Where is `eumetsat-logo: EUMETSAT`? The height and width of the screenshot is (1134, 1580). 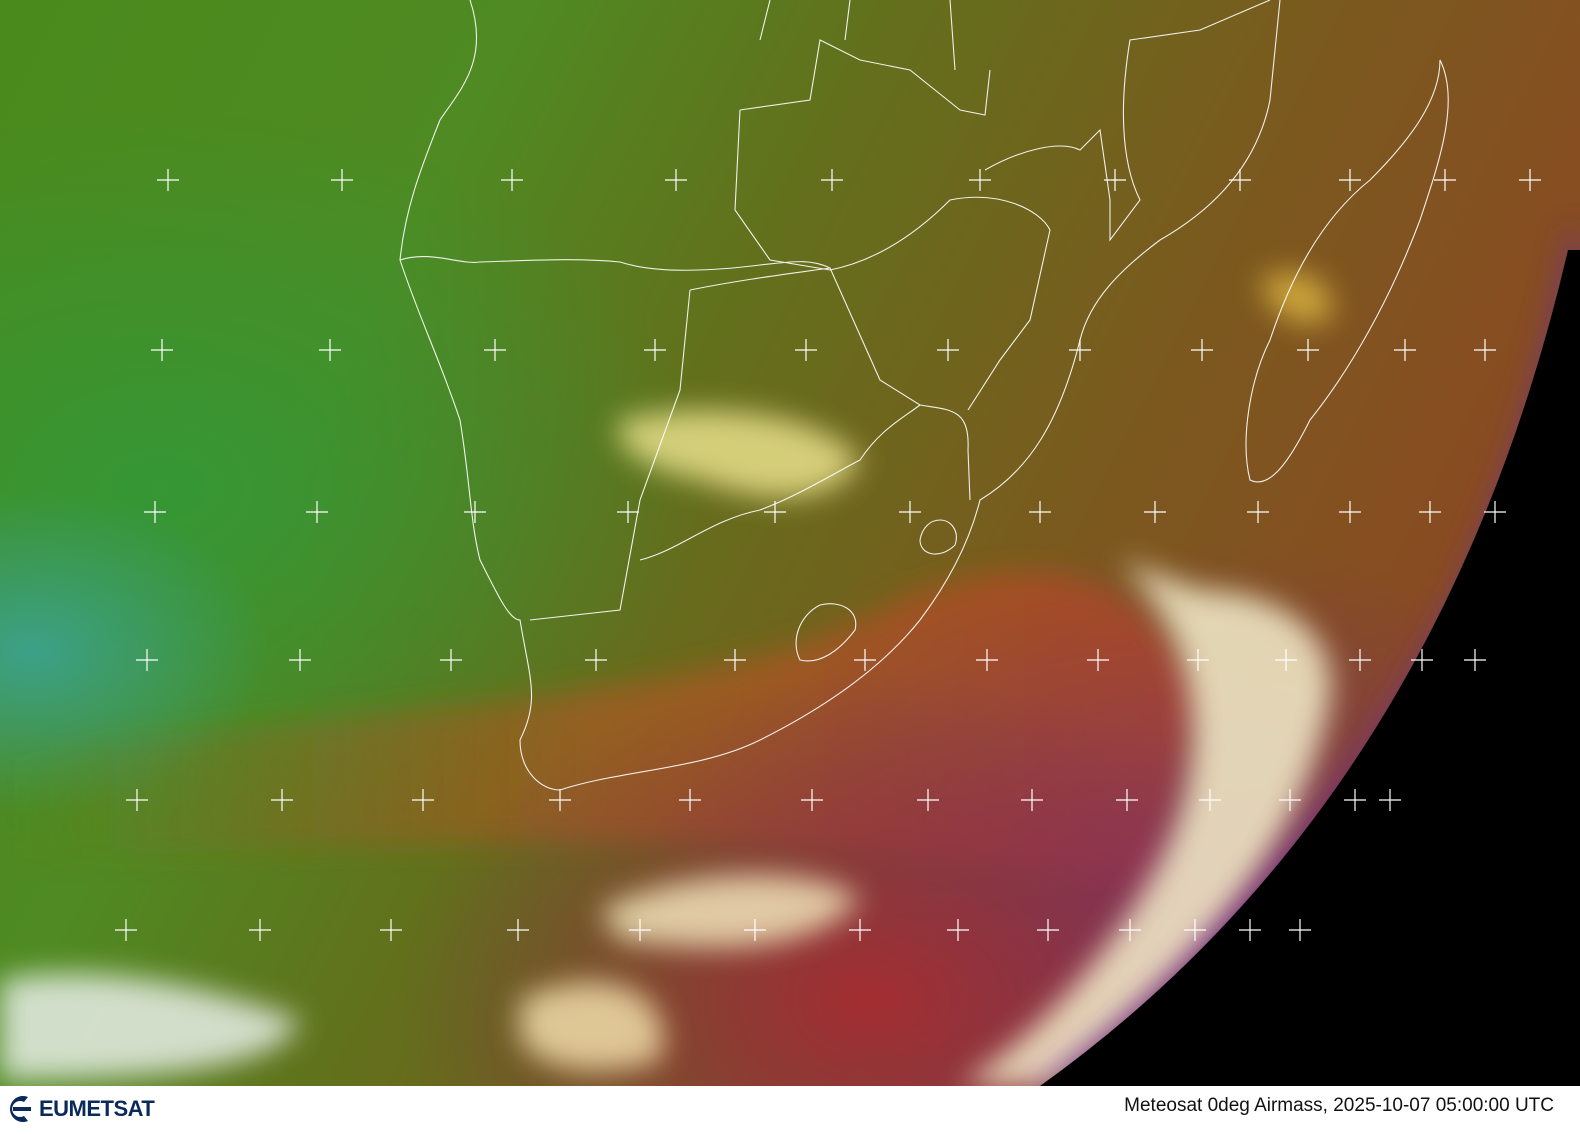 eumetsat-logo: EUMETSAT is located at coordinates (80, 1109).